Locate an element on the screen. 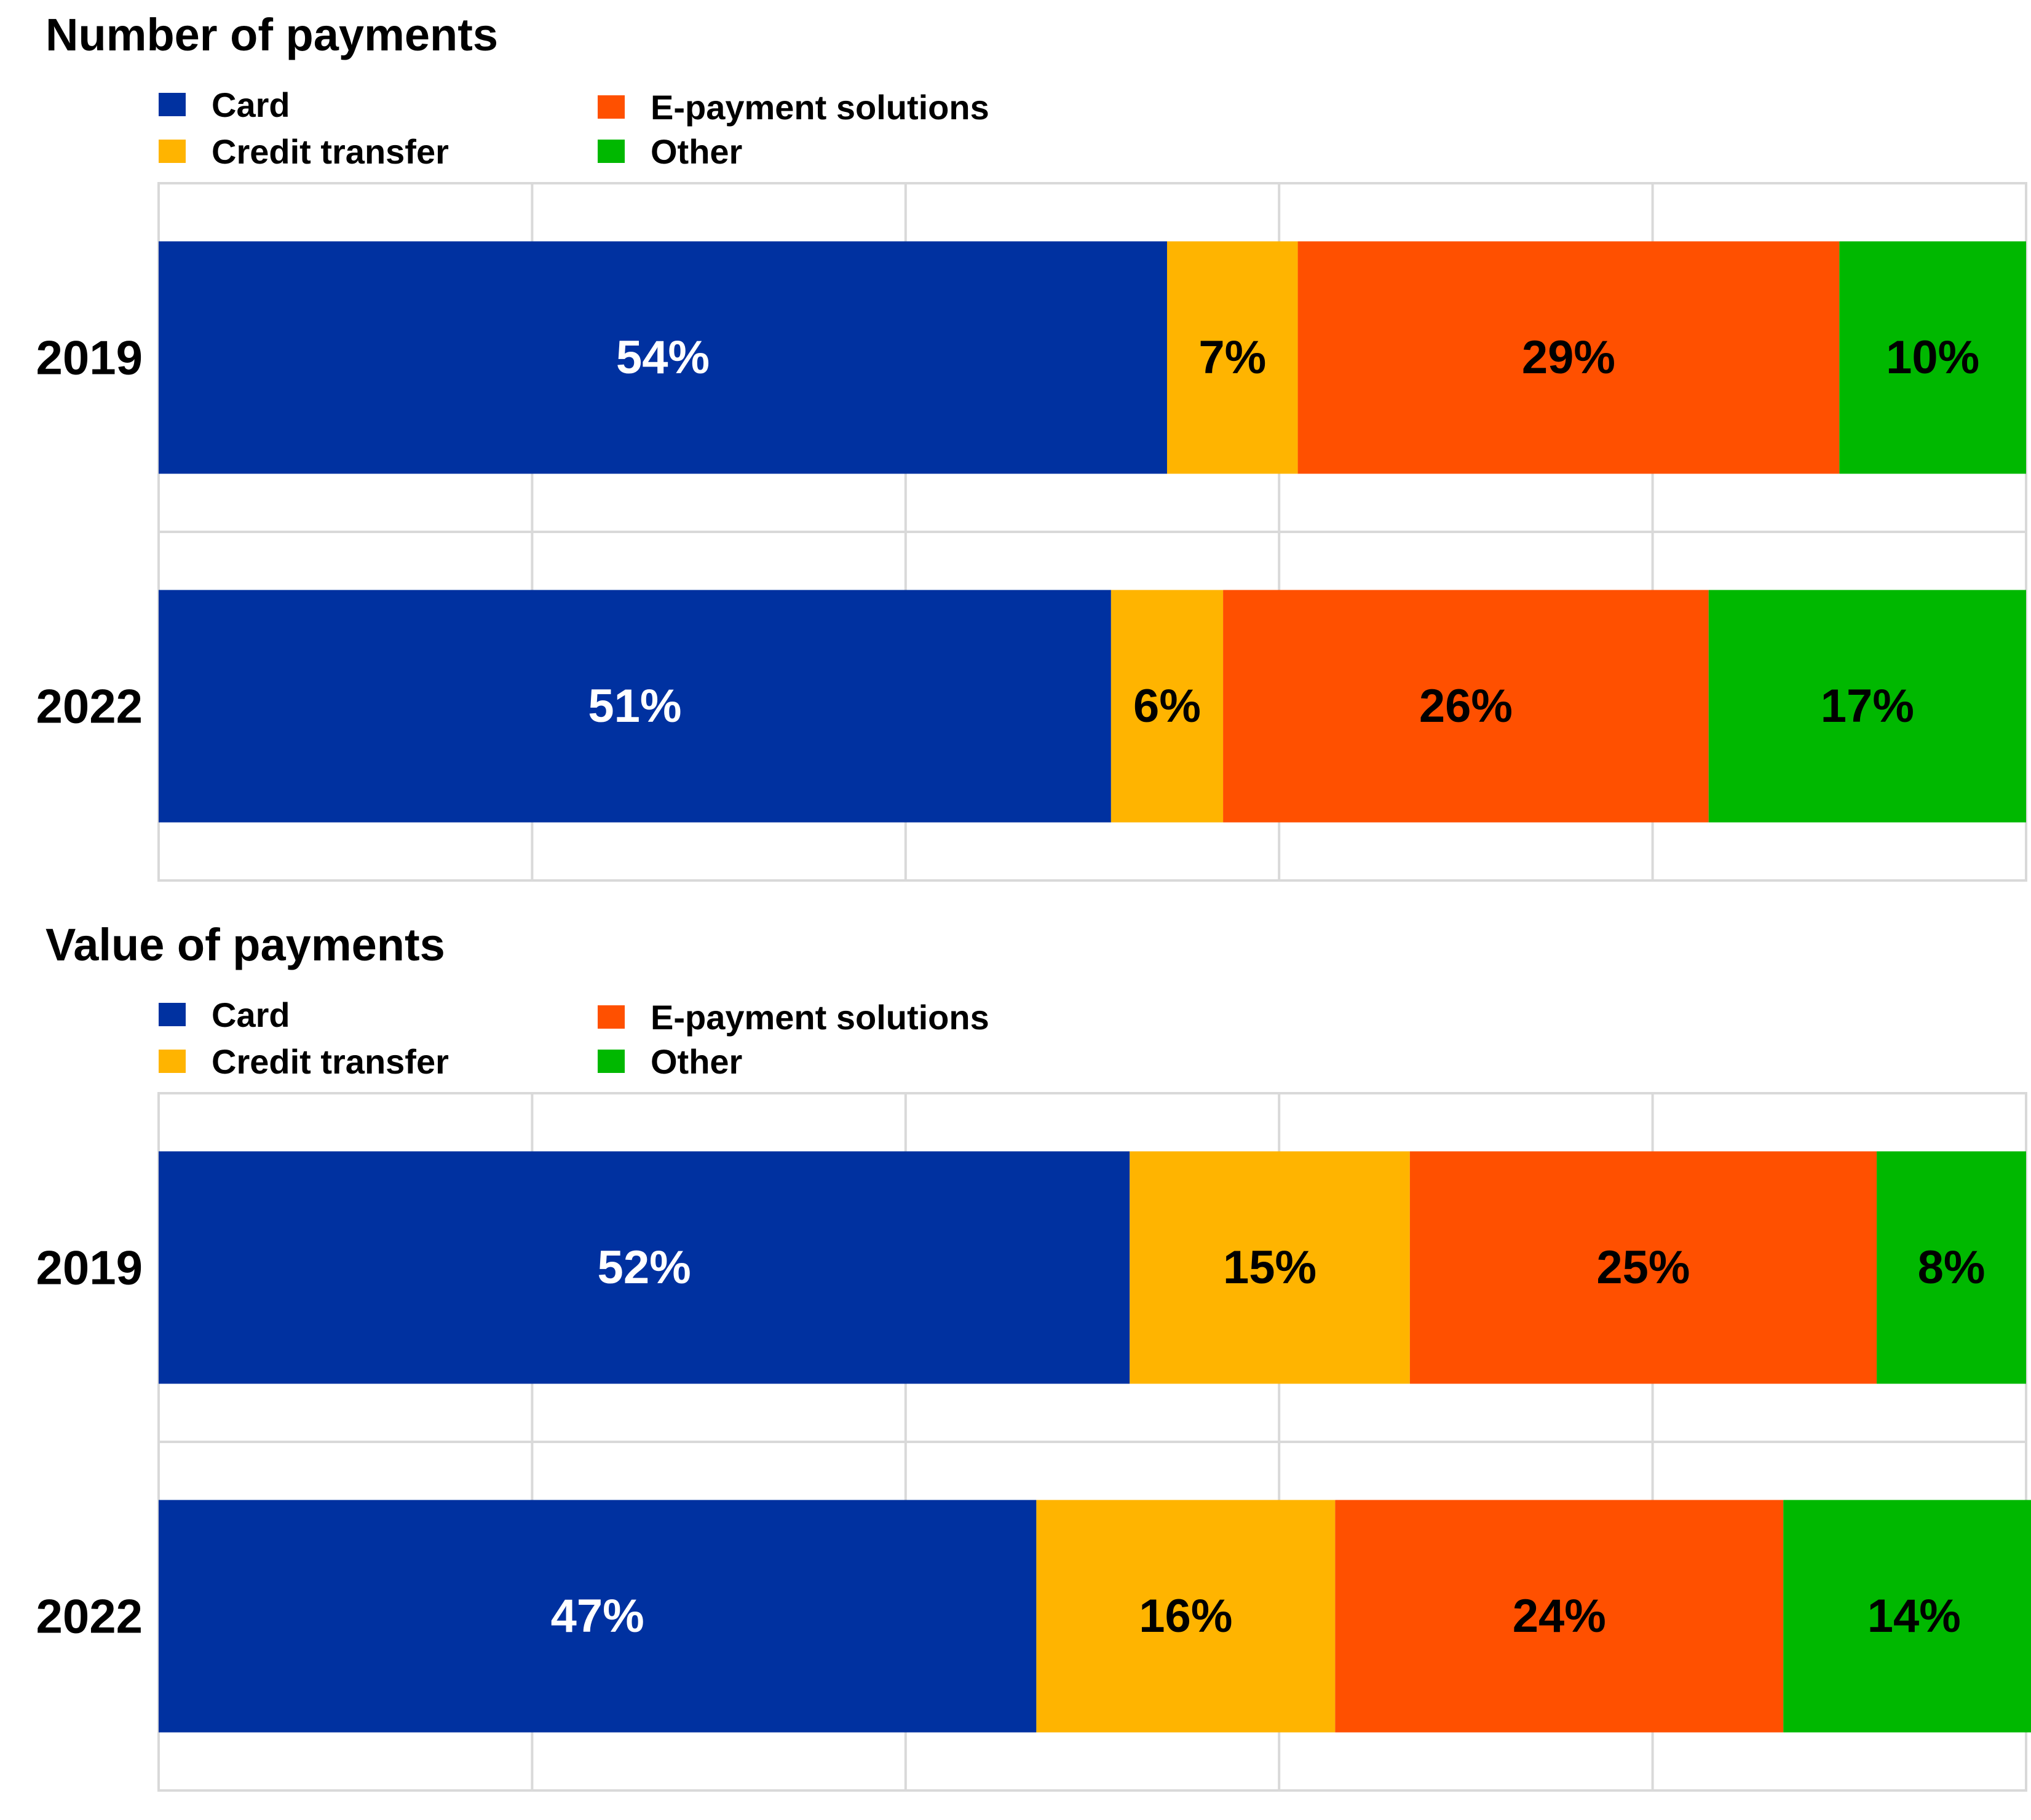 This screenshot has width=2031, height=1820. data-label: 8% is located at coordinates (1951, 1268).